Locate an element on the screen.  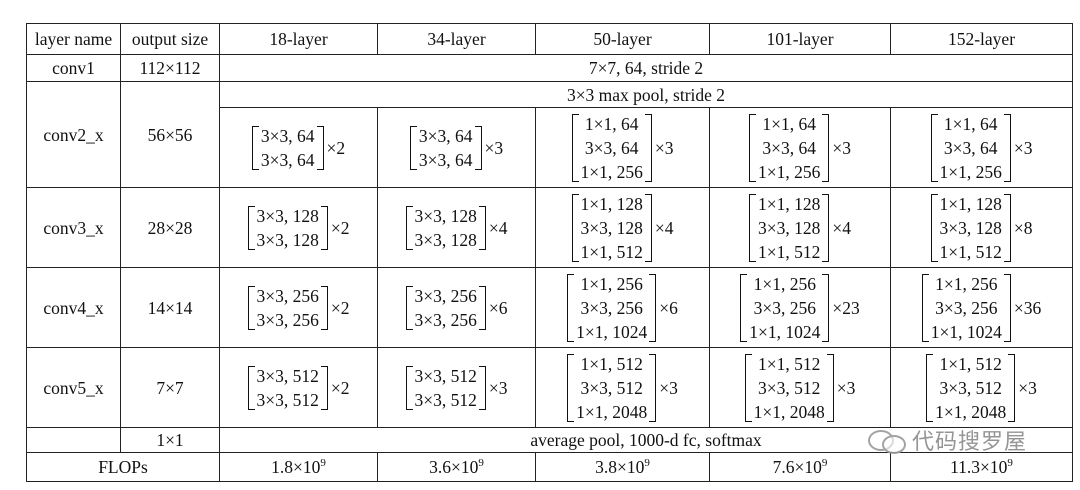
bracket-lines: 3×3, 128 3×3, 128 is located at coordinates (288, 228).